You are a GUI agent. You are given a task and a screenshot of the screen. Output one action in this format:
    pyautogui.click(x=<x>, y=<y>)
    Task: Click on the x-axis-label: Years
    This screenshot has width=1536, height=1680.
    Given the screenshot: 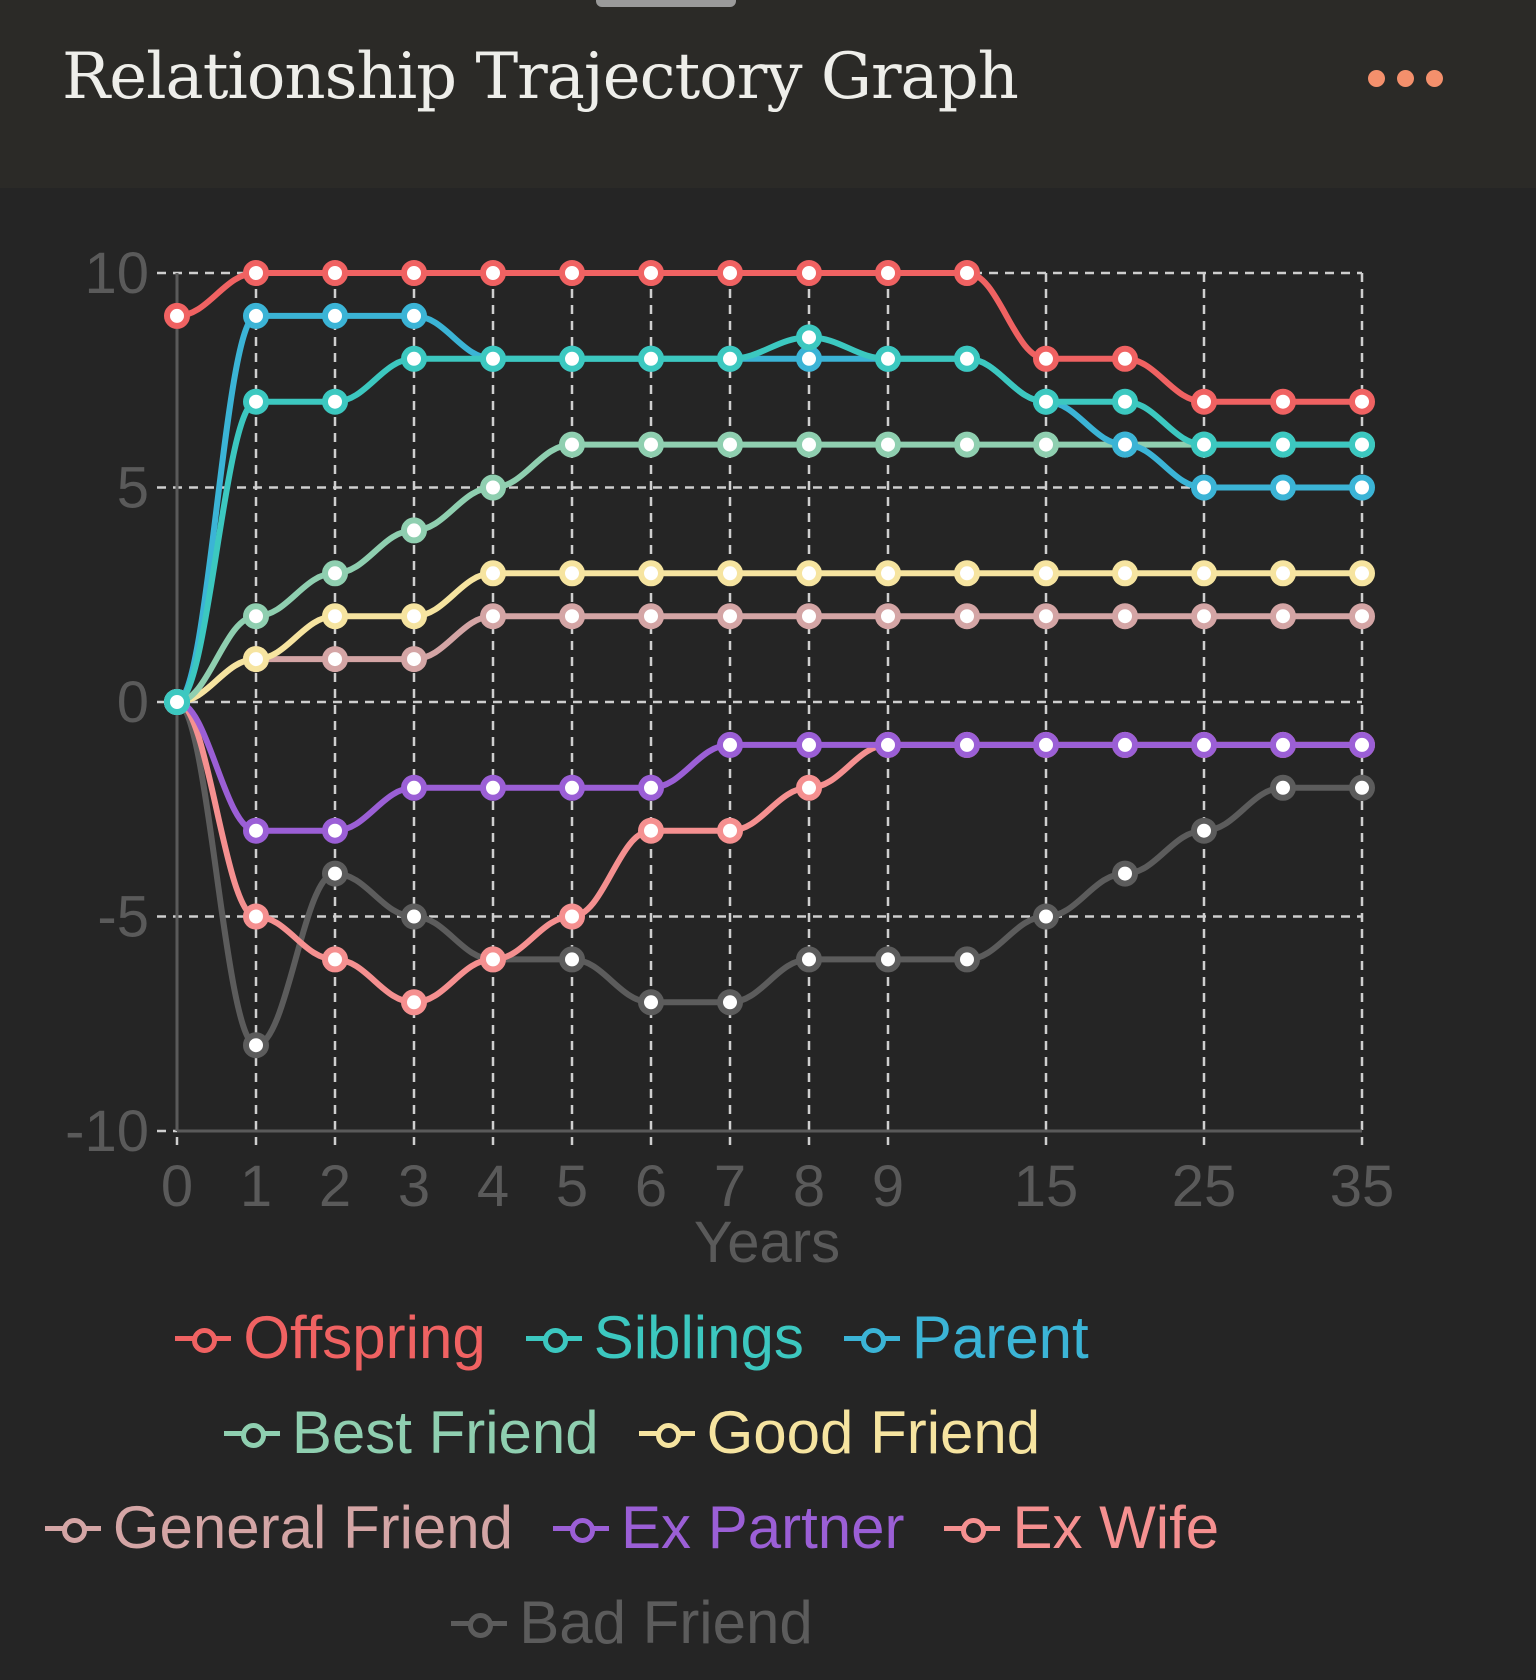 What is the action you would take?
    pyautogui.click(x=767, y=1242)
    